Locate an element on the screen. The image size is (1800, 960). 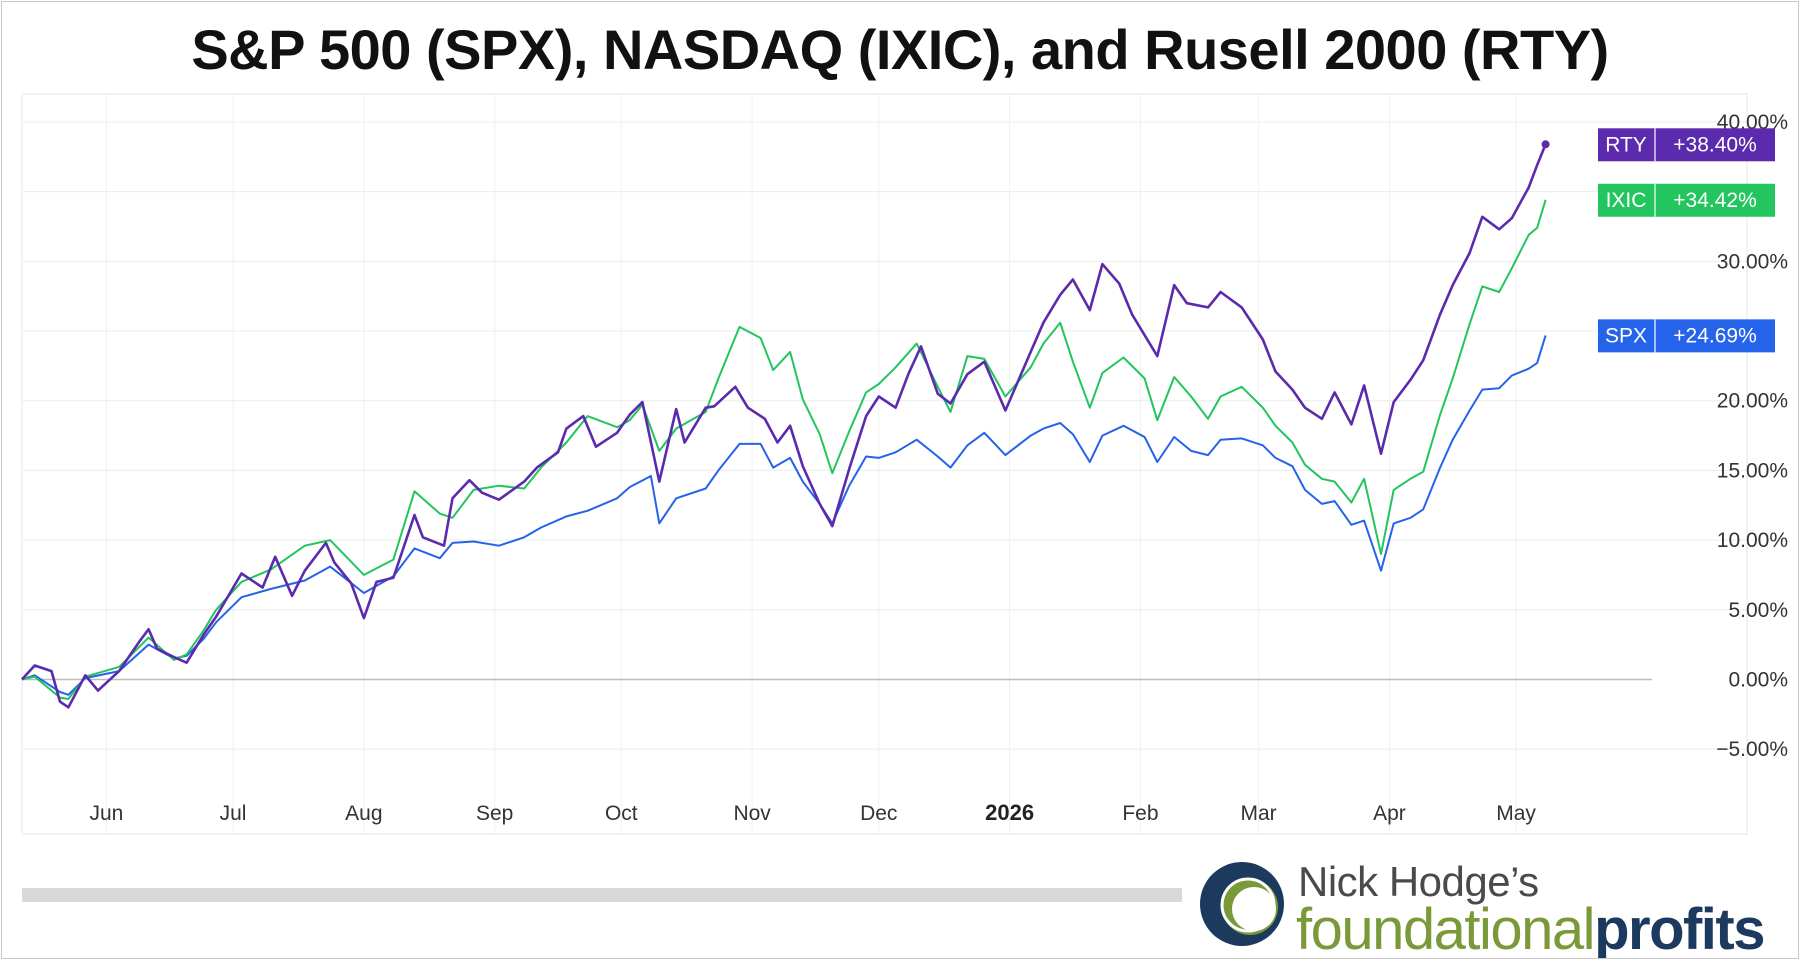
series-tags: RTY +38.40% IXIC +34.42% SPX +24.69% is located at coordinates (1686, 240).